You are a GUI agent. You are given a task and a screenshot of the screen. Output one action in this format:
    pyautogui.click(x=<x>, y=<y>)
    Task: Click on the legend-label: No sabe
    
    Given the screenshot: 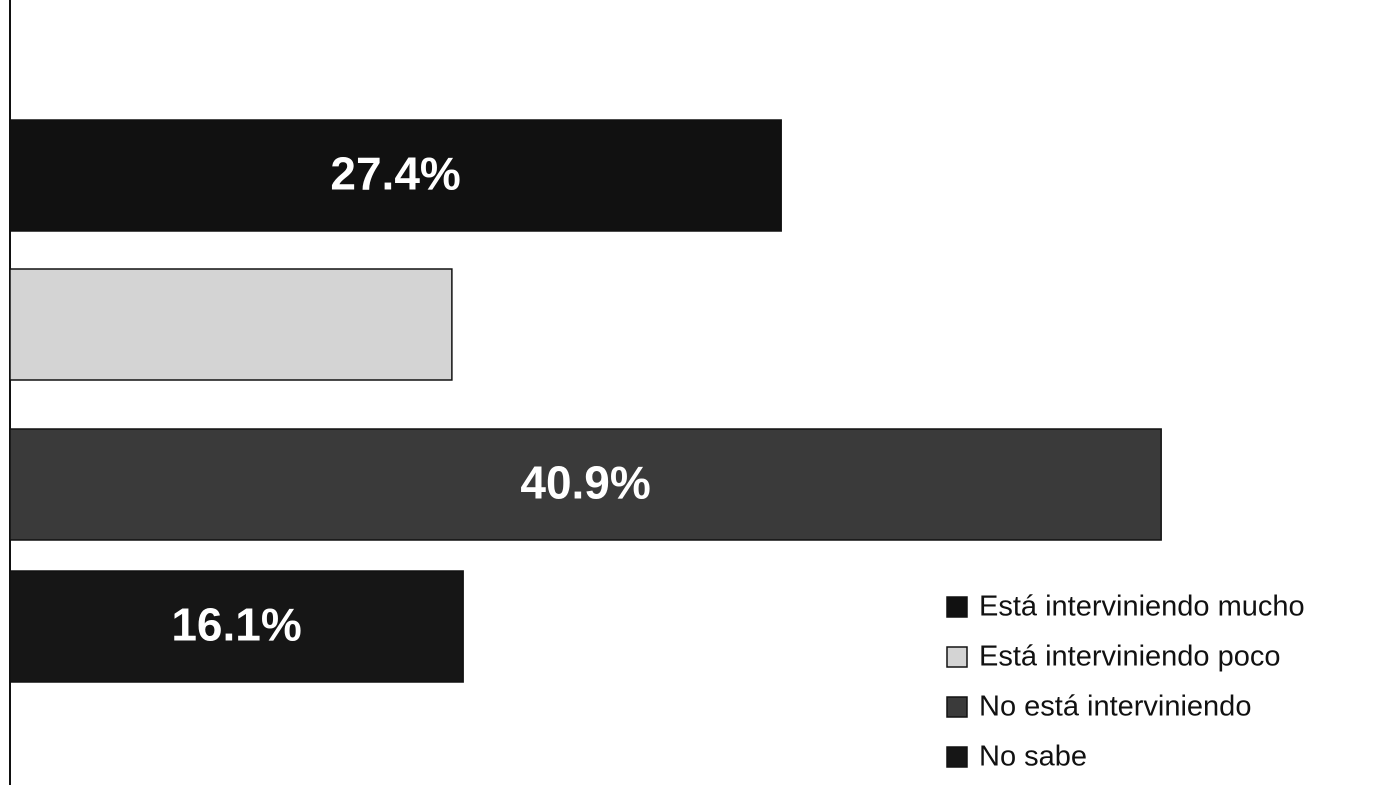 What is the action you would take?
    pyautogui.click(x=1033, y=757)
    